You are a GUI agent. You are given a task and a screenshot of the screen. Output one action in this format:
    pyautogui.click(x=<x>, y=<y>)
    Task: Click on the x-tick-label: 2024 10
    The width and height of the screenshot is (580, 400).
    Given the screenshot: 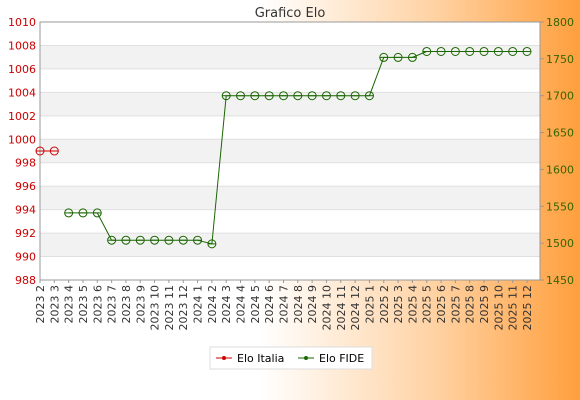 What is the action you would take?
    pyautogui.click(x=326, y=308)
    